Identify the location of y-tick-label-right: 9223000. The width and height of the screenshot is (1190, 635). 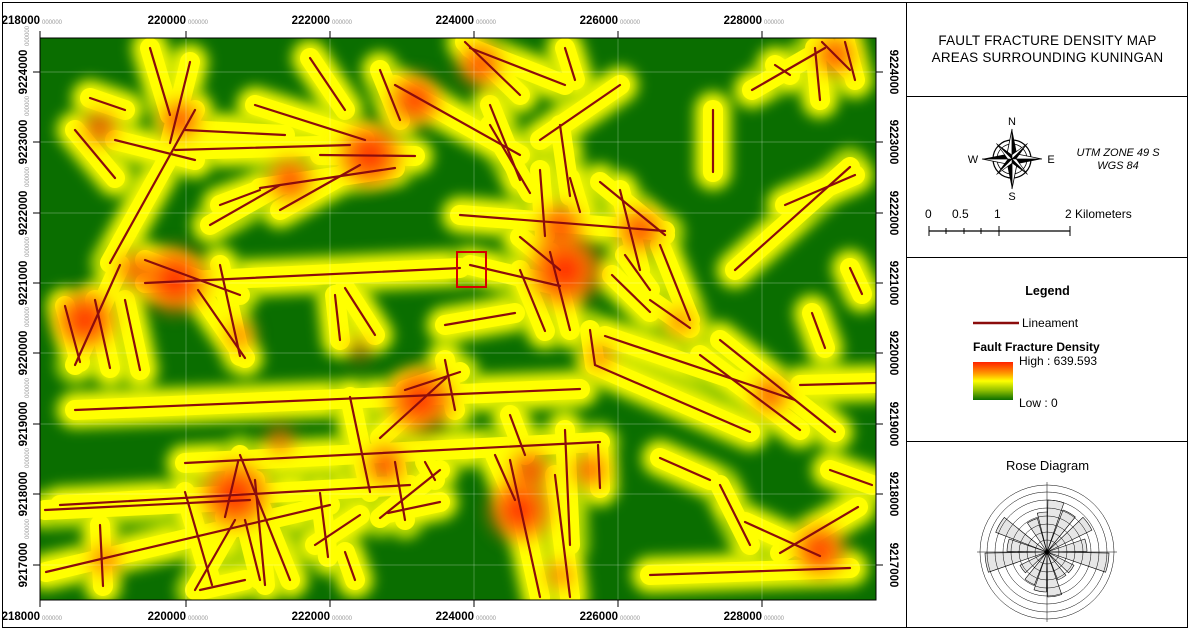
(893, 142).